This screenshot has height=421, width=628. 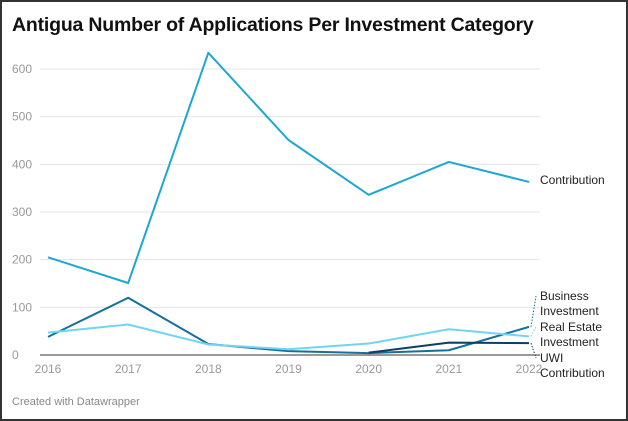 What do you see at coordinates (288, 369) in the screenshot?
I see `x-tick-label: 2019` at bounding box center [288, 369].